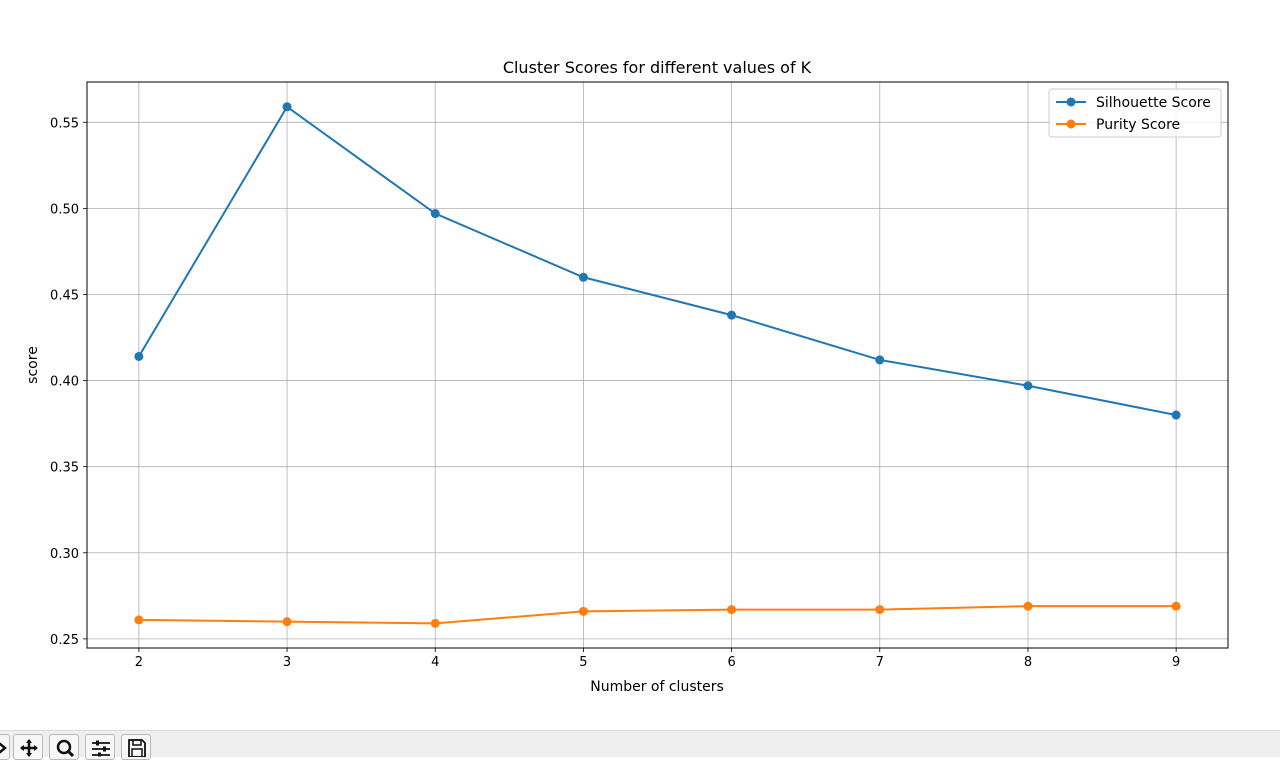 The height and width of the screenshot is (760, 1280). Describe the element at coordinates (139, 662) in the screenshot. I see `x-tick-label: 2` at that location.